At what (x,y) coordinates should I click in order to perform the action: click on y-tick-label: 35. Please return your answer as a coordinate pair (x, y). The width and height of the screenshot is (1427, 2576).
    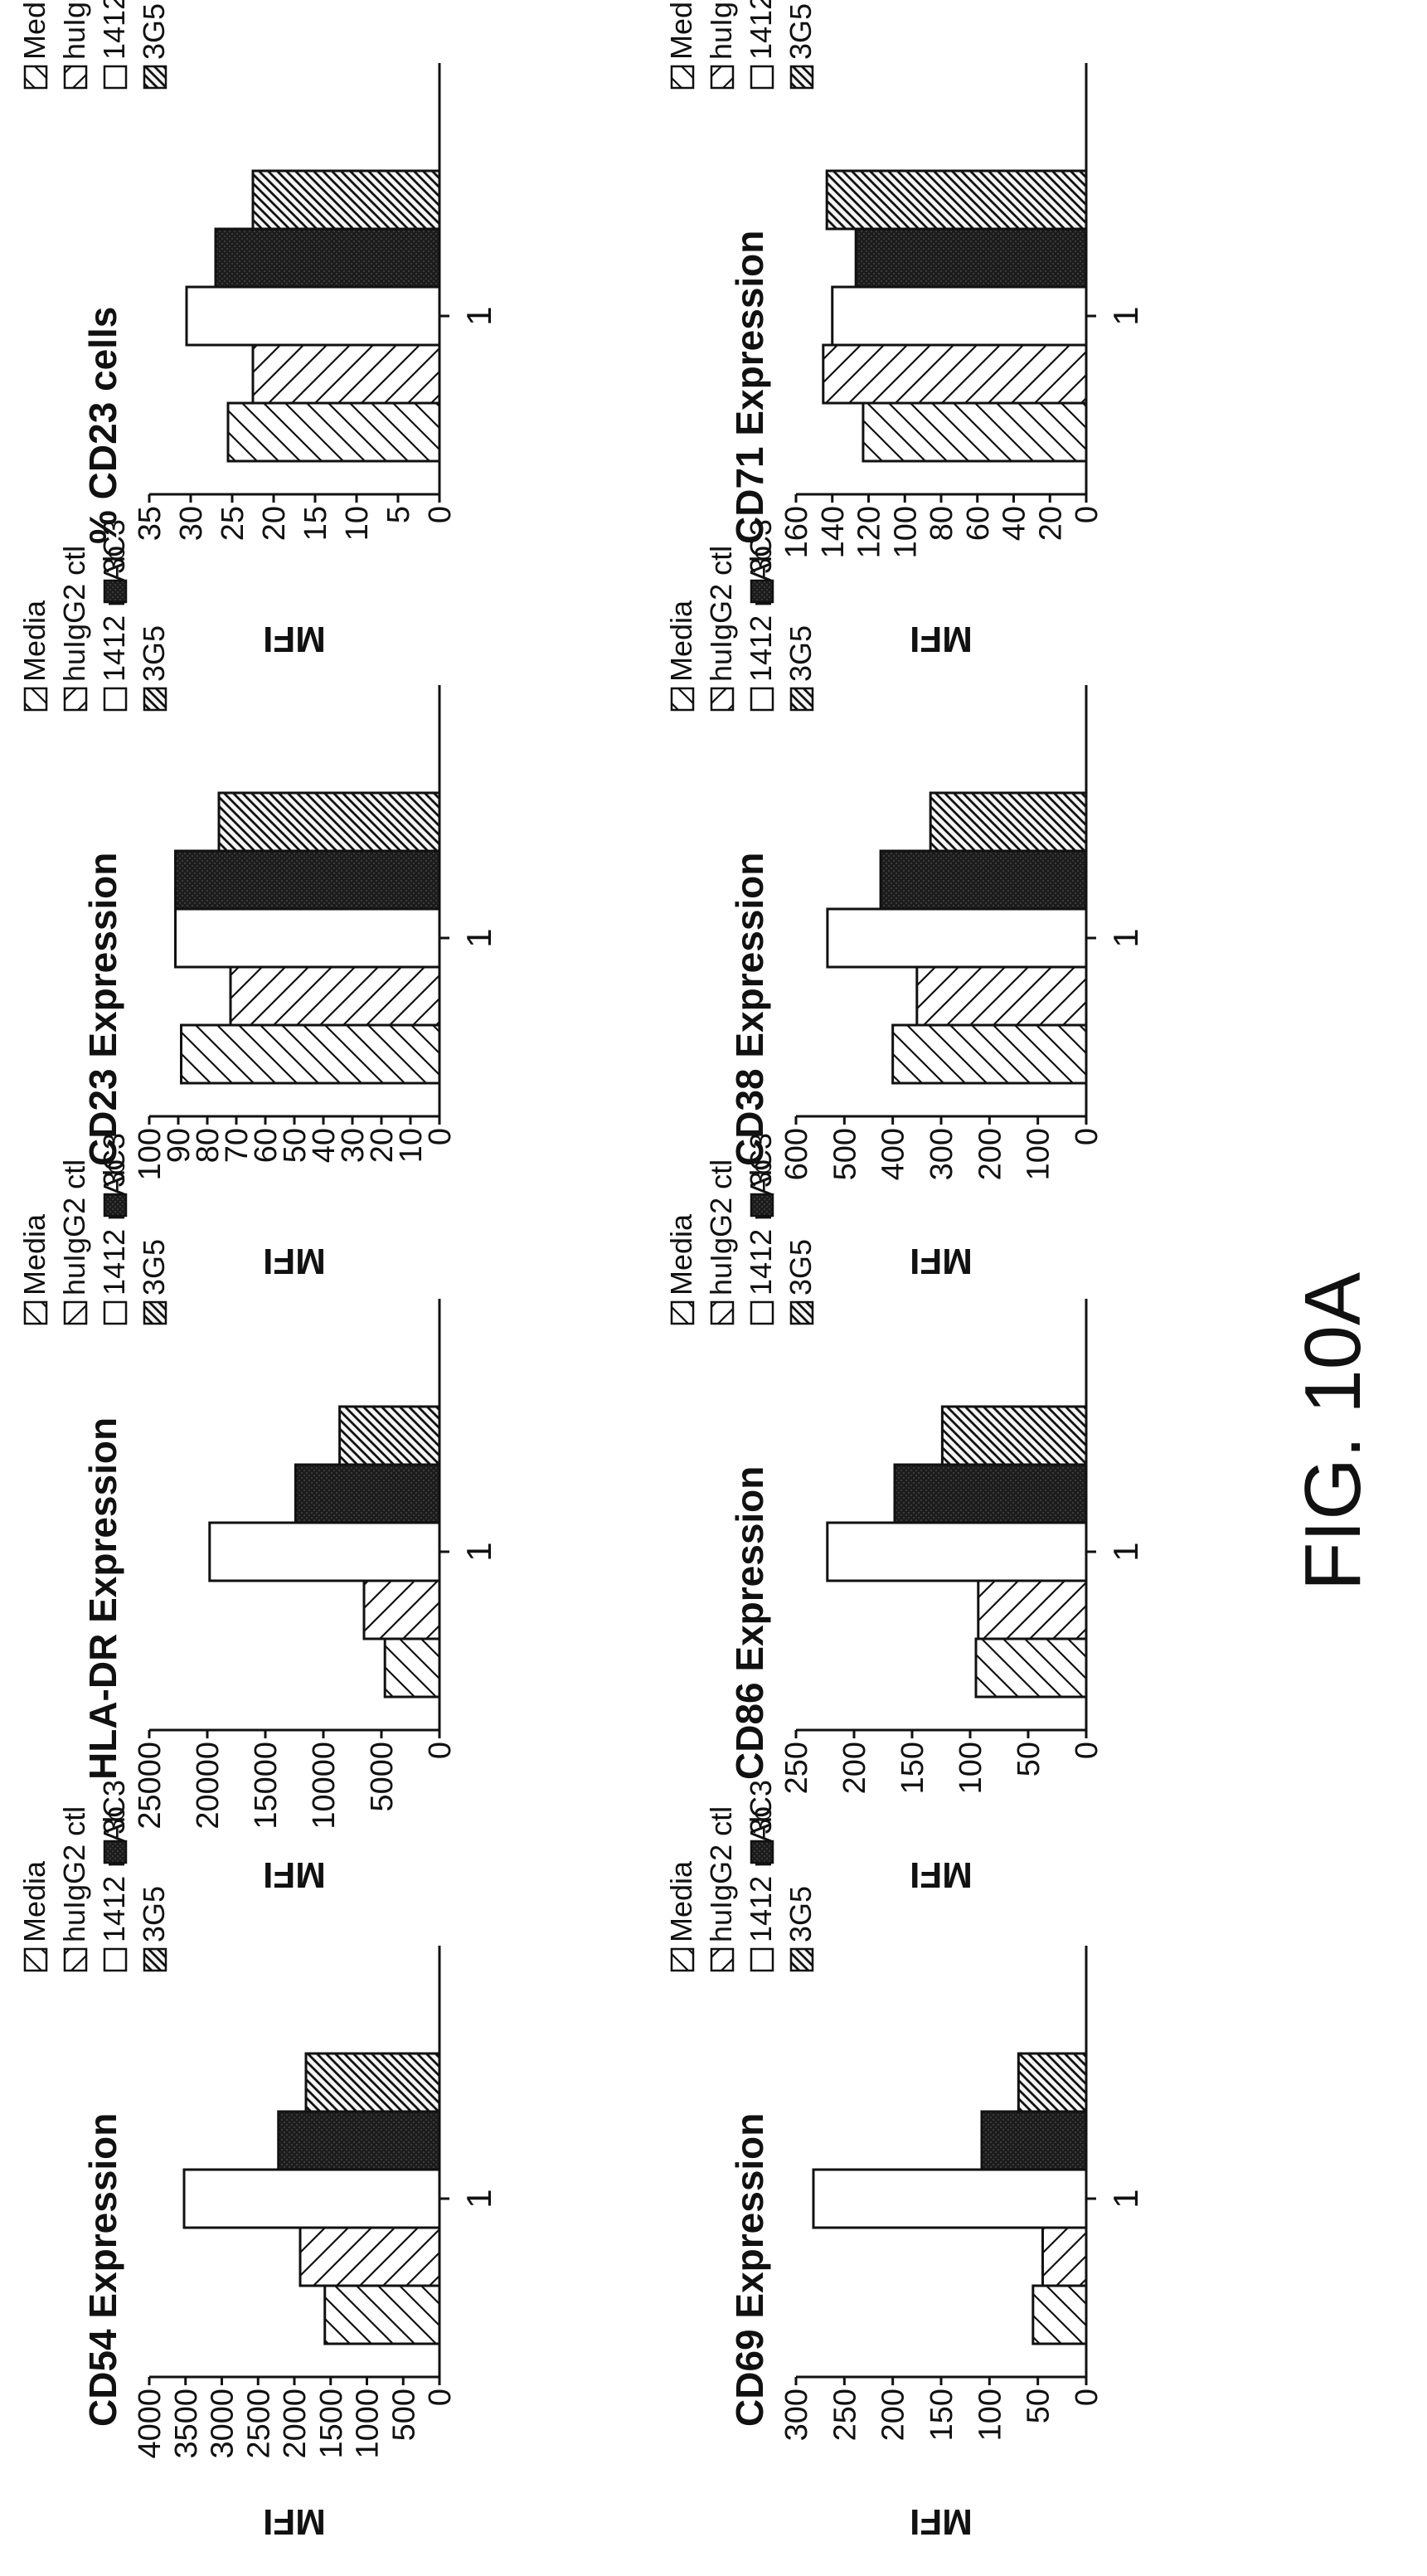
    Looking at the image, I should click on (150, 524).